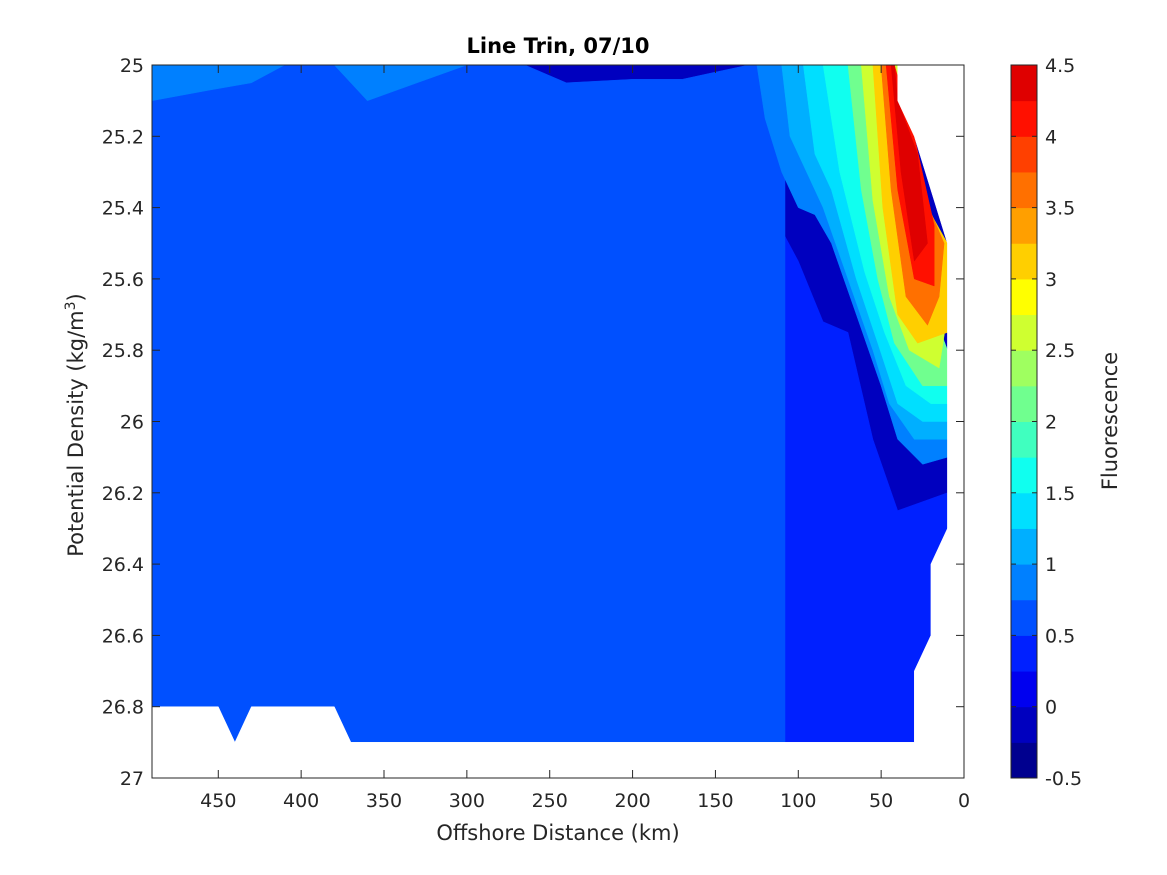 This screenshot has width=1167, height=875. Describe the element at coordinates (964, 801) in the screenshot. I see `x-tick-label: 0` at that location.